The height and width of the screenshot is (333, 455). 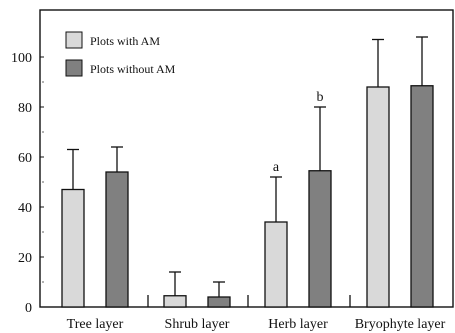 I want to click on x-category-label: Shrub layer, so click(x=197, y=324).